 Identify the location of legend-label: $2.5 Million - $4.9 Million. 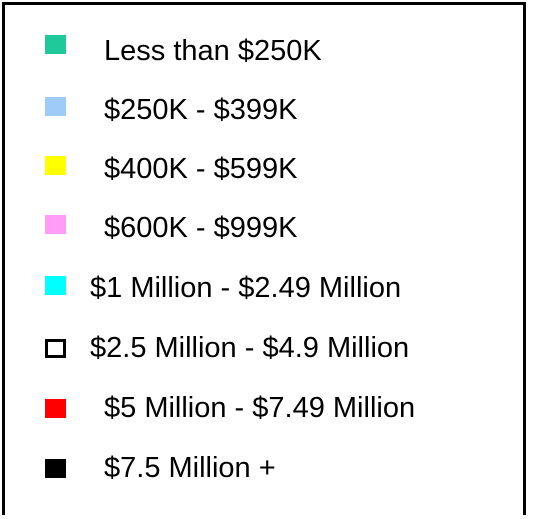
(250, 348).